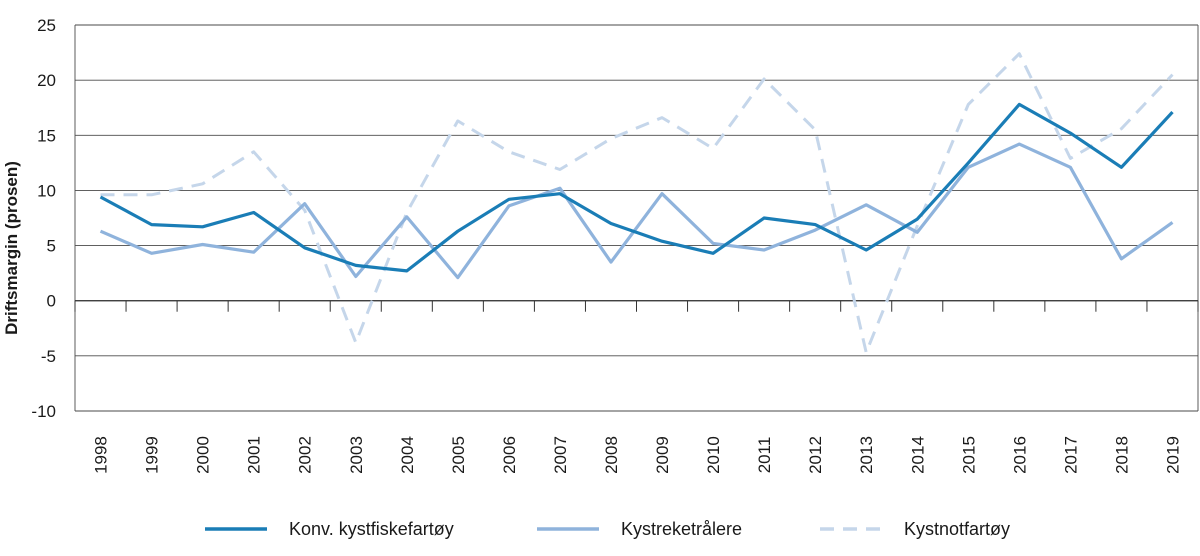 This screenshot has width=1200, height=556. What do you see at coordinates (509, 455) in the screenshot?
I see `x-tick-label: 2006` at bounding box center [509, 455].